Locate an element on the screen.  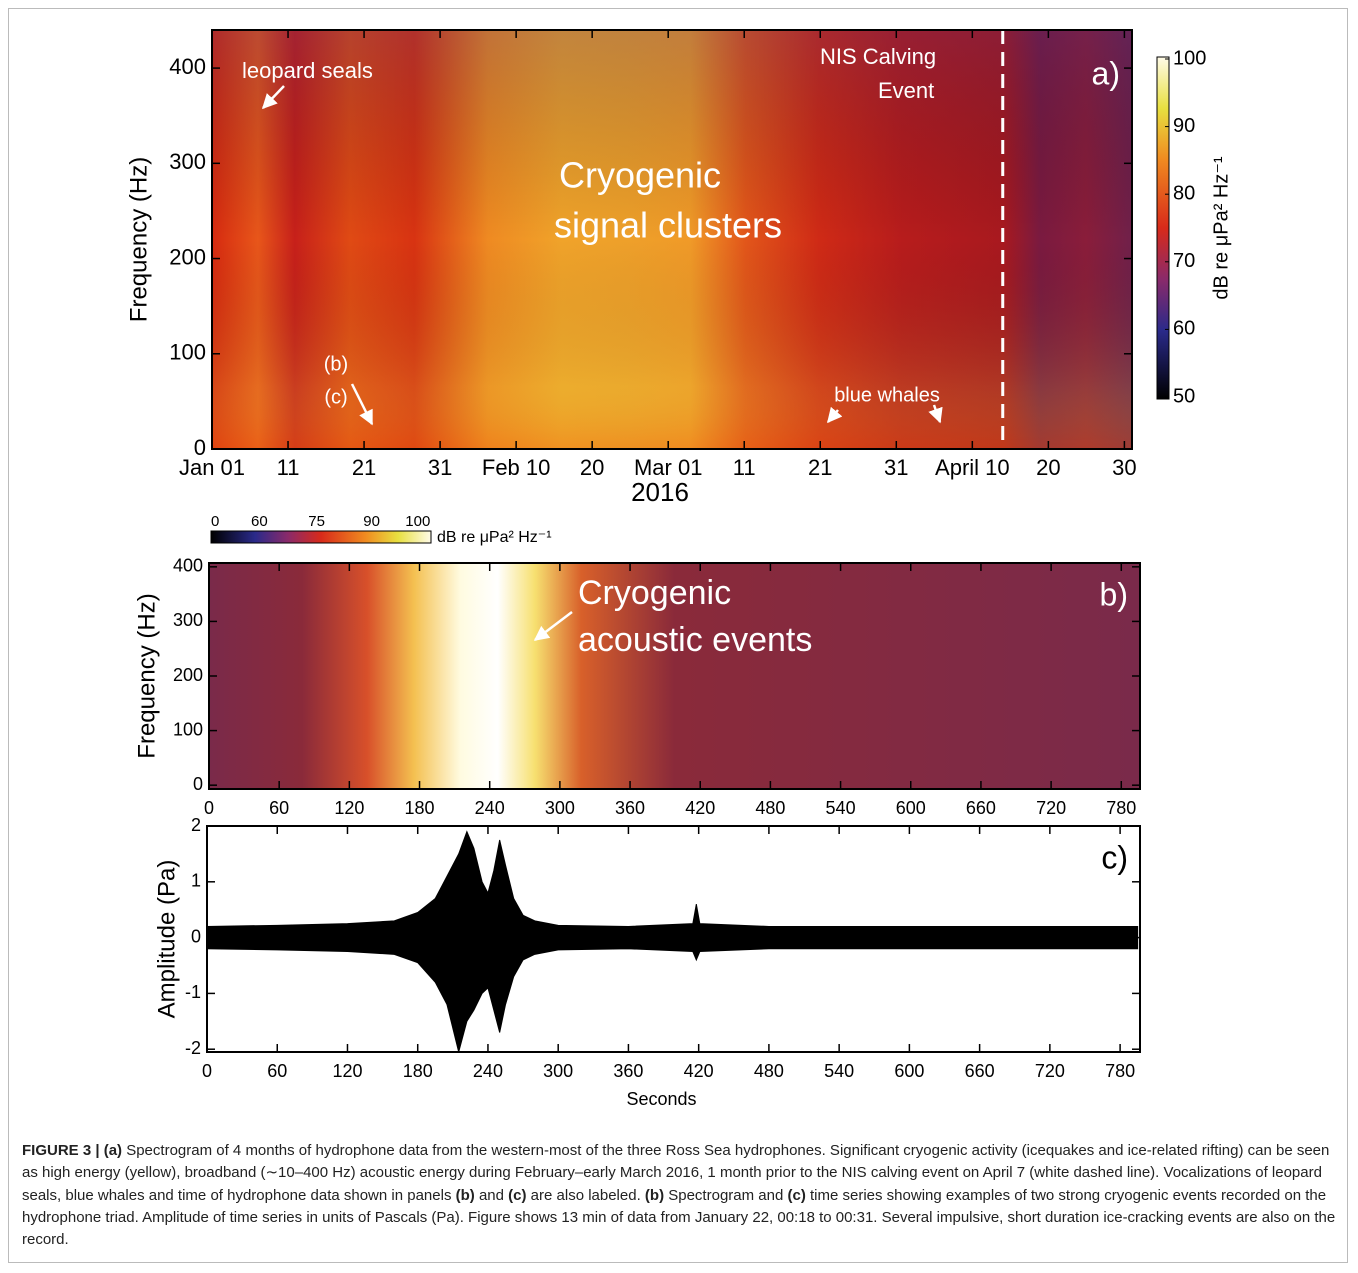
annotation: NIS Calving is located at coordinates (878, 56).